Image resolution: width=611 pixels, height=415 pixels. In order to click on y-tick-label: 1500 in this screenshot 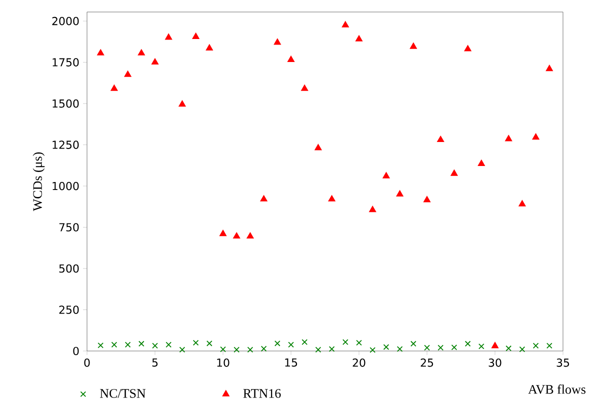, I will do `click(65, 103)`.